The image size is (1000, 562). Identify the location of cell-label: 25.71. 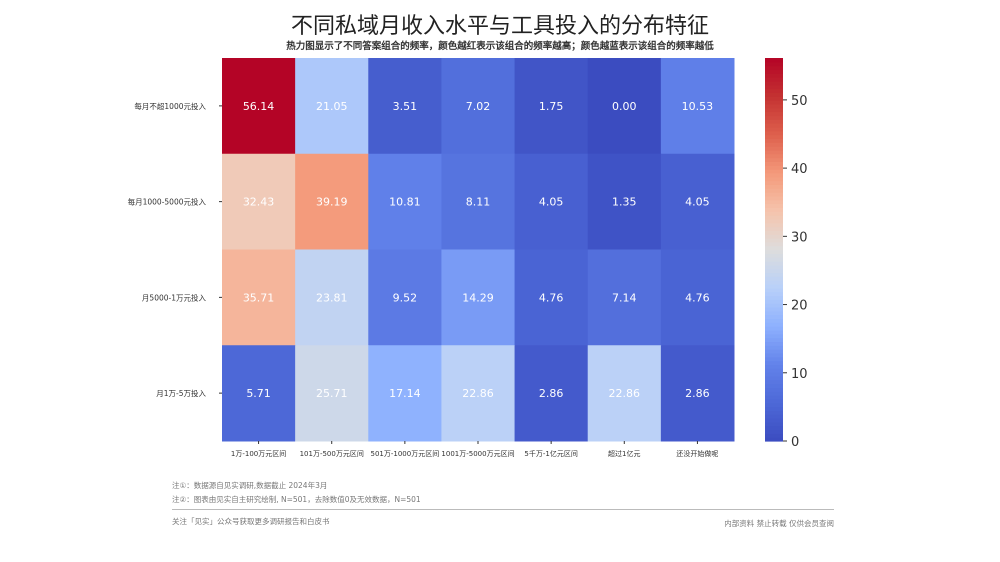
(332, 393).